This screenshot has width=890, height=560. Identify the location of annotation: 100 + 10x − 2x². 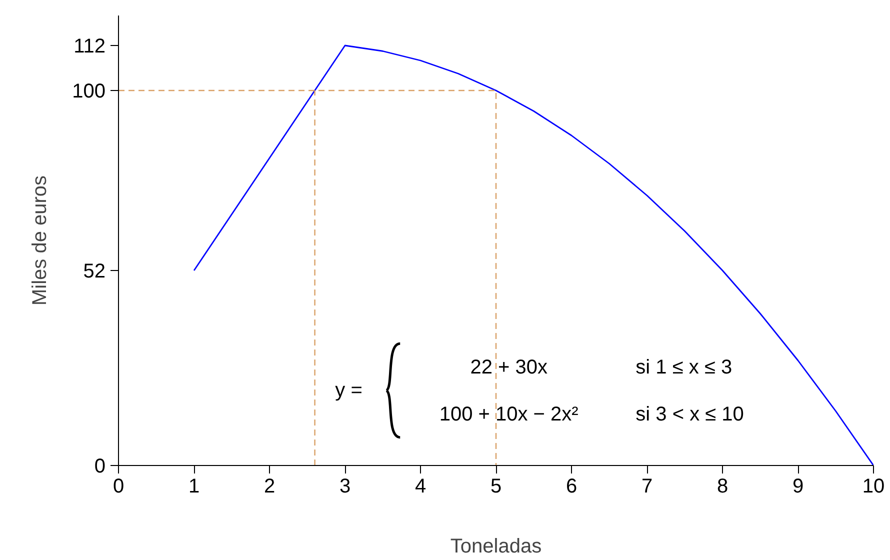
(509, 415).